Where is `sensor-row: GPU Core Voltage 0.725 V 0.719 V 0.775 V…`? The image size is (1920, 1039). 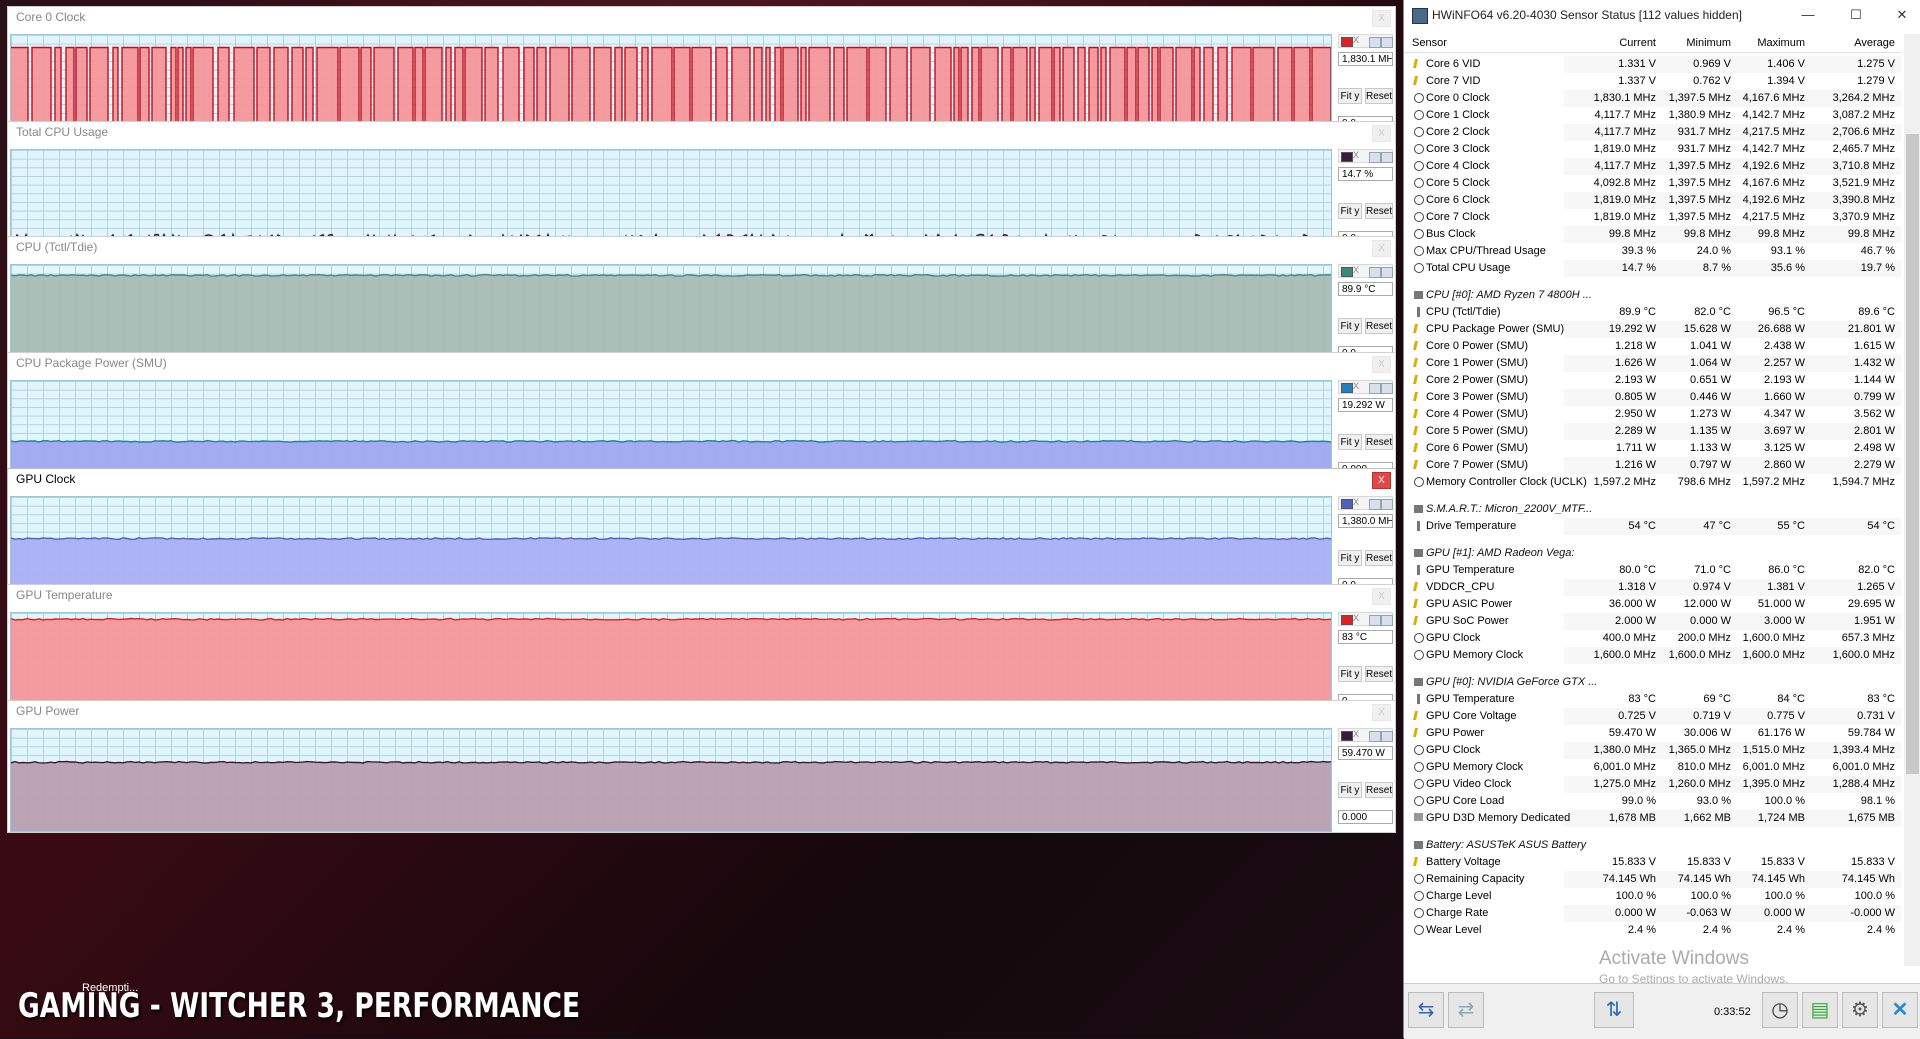
sensor-row: GPU Core Voltage 0.725 V 0.719 V 0.775 V… is located at coordinates (1652, 716).